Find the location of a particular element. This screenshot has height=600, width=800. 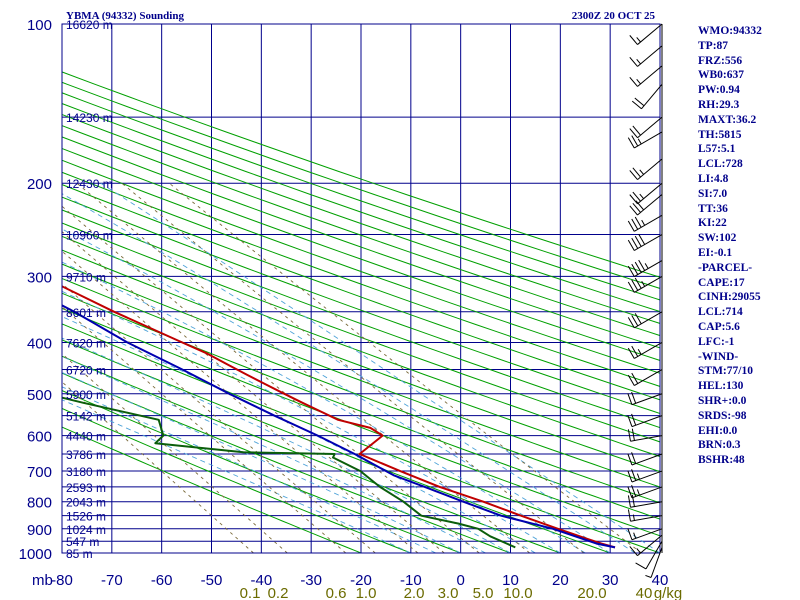

height-label: 12430 m is located at coordinates (89, 184).